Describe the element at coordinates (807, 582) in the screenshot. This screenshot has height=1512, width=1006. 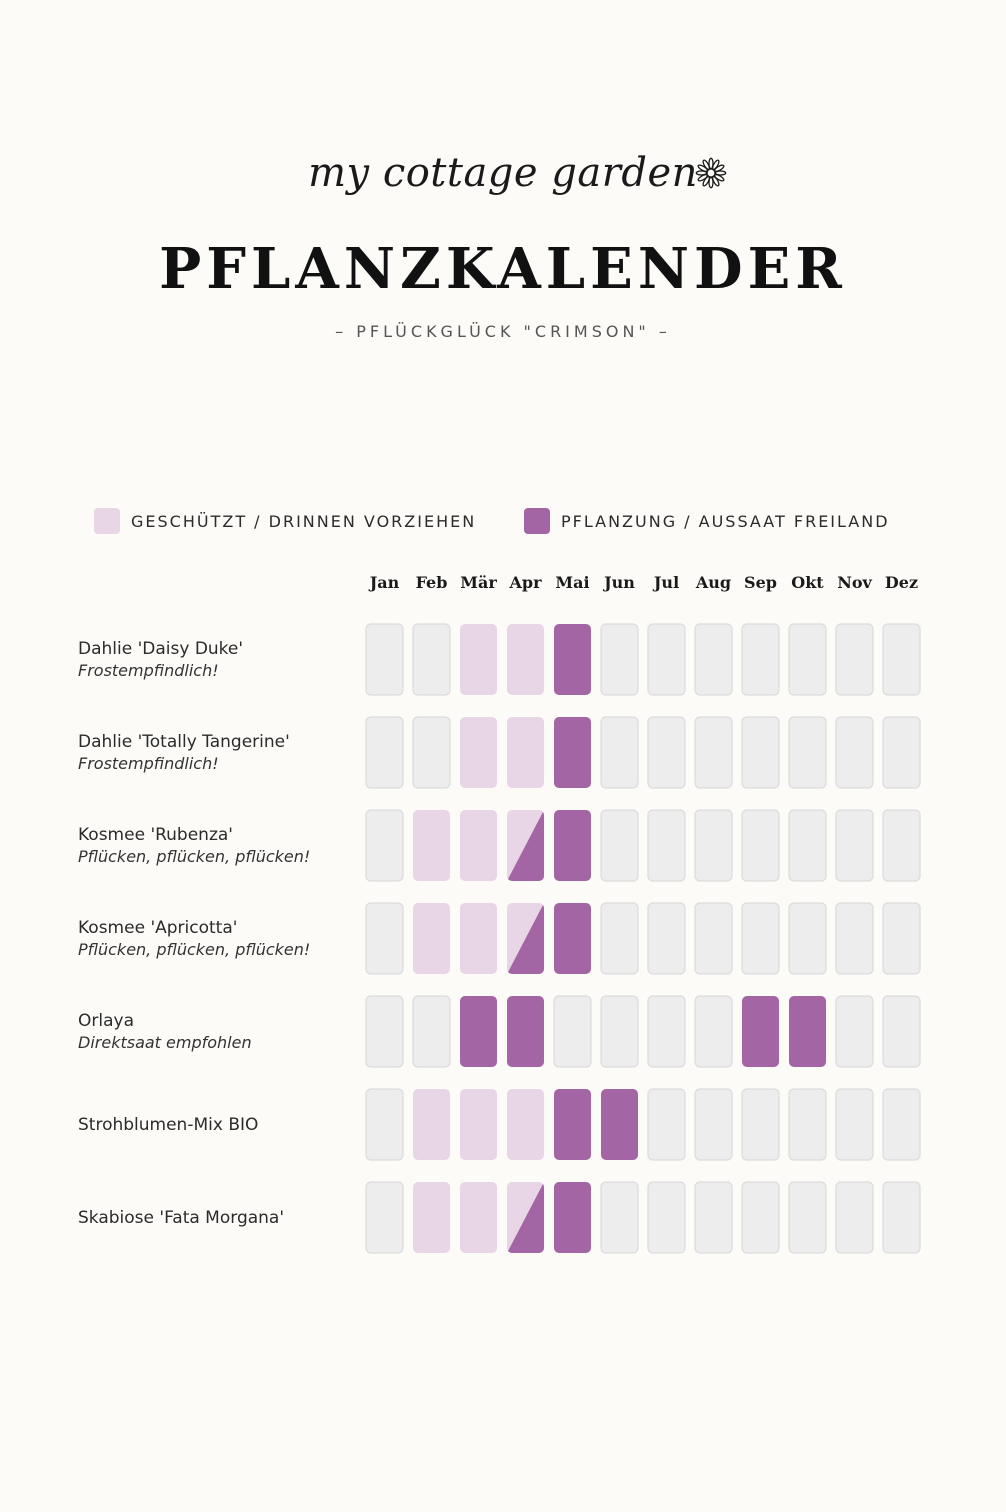
I see `month-label-okt: Okt` at that location.